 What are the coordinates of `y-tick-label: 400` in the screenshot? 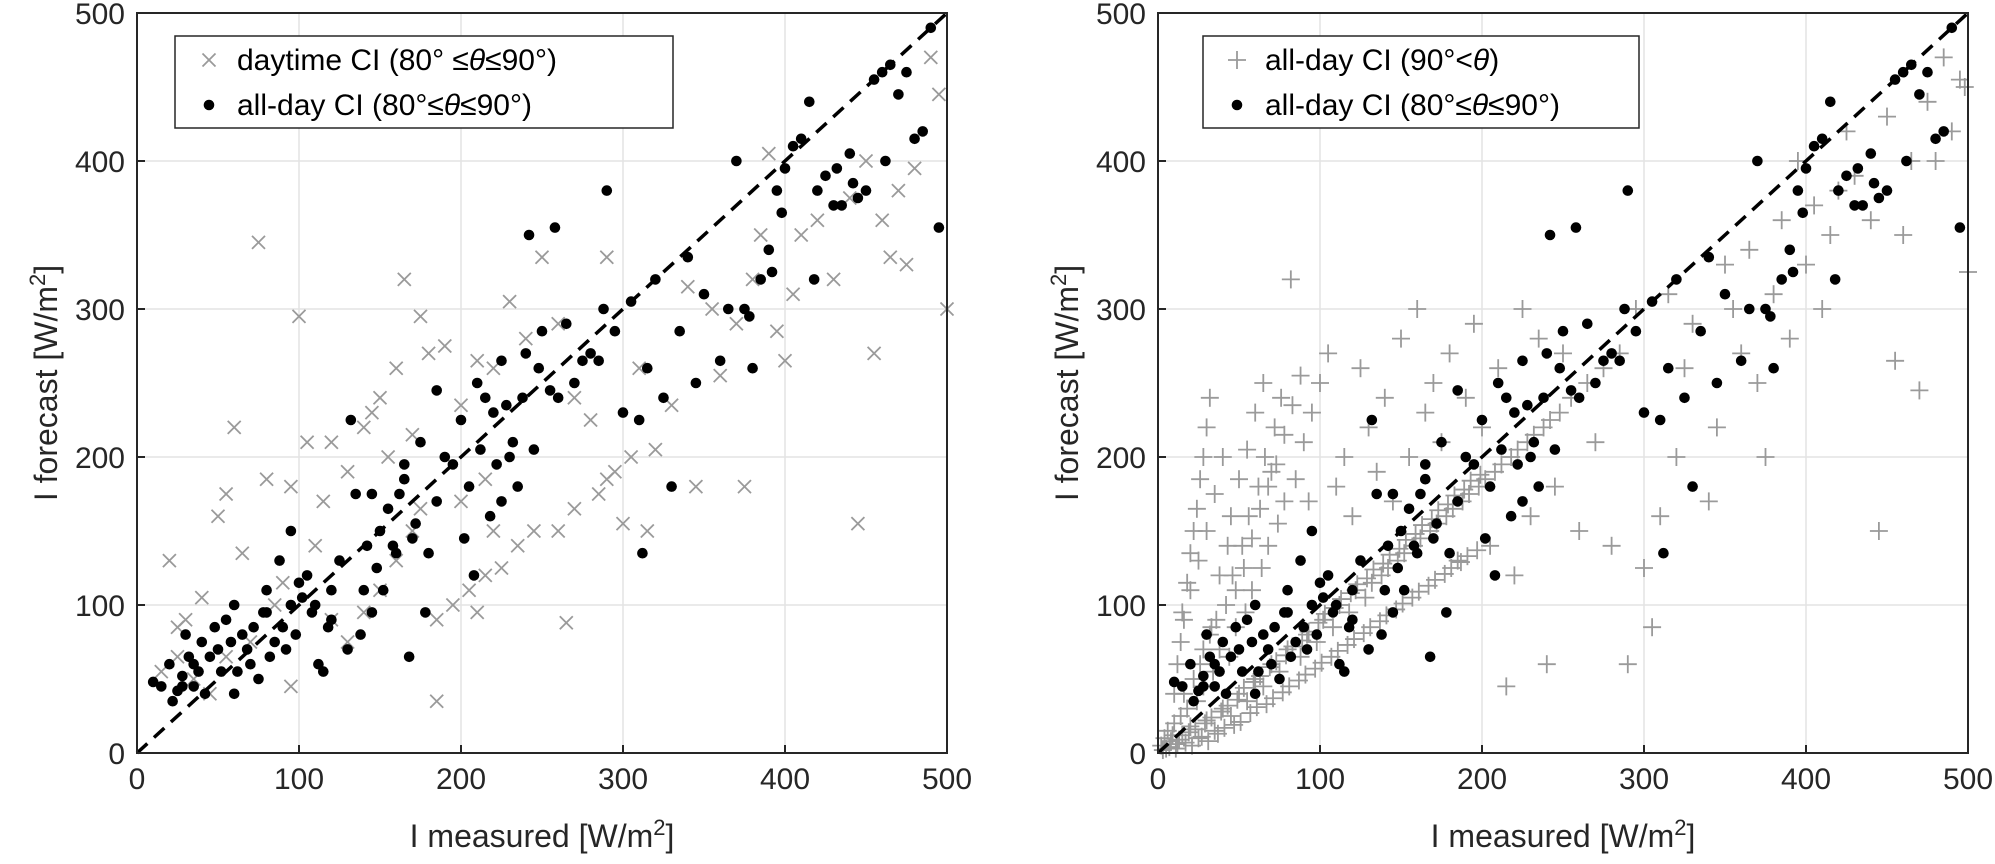 It's located at (100, 162).